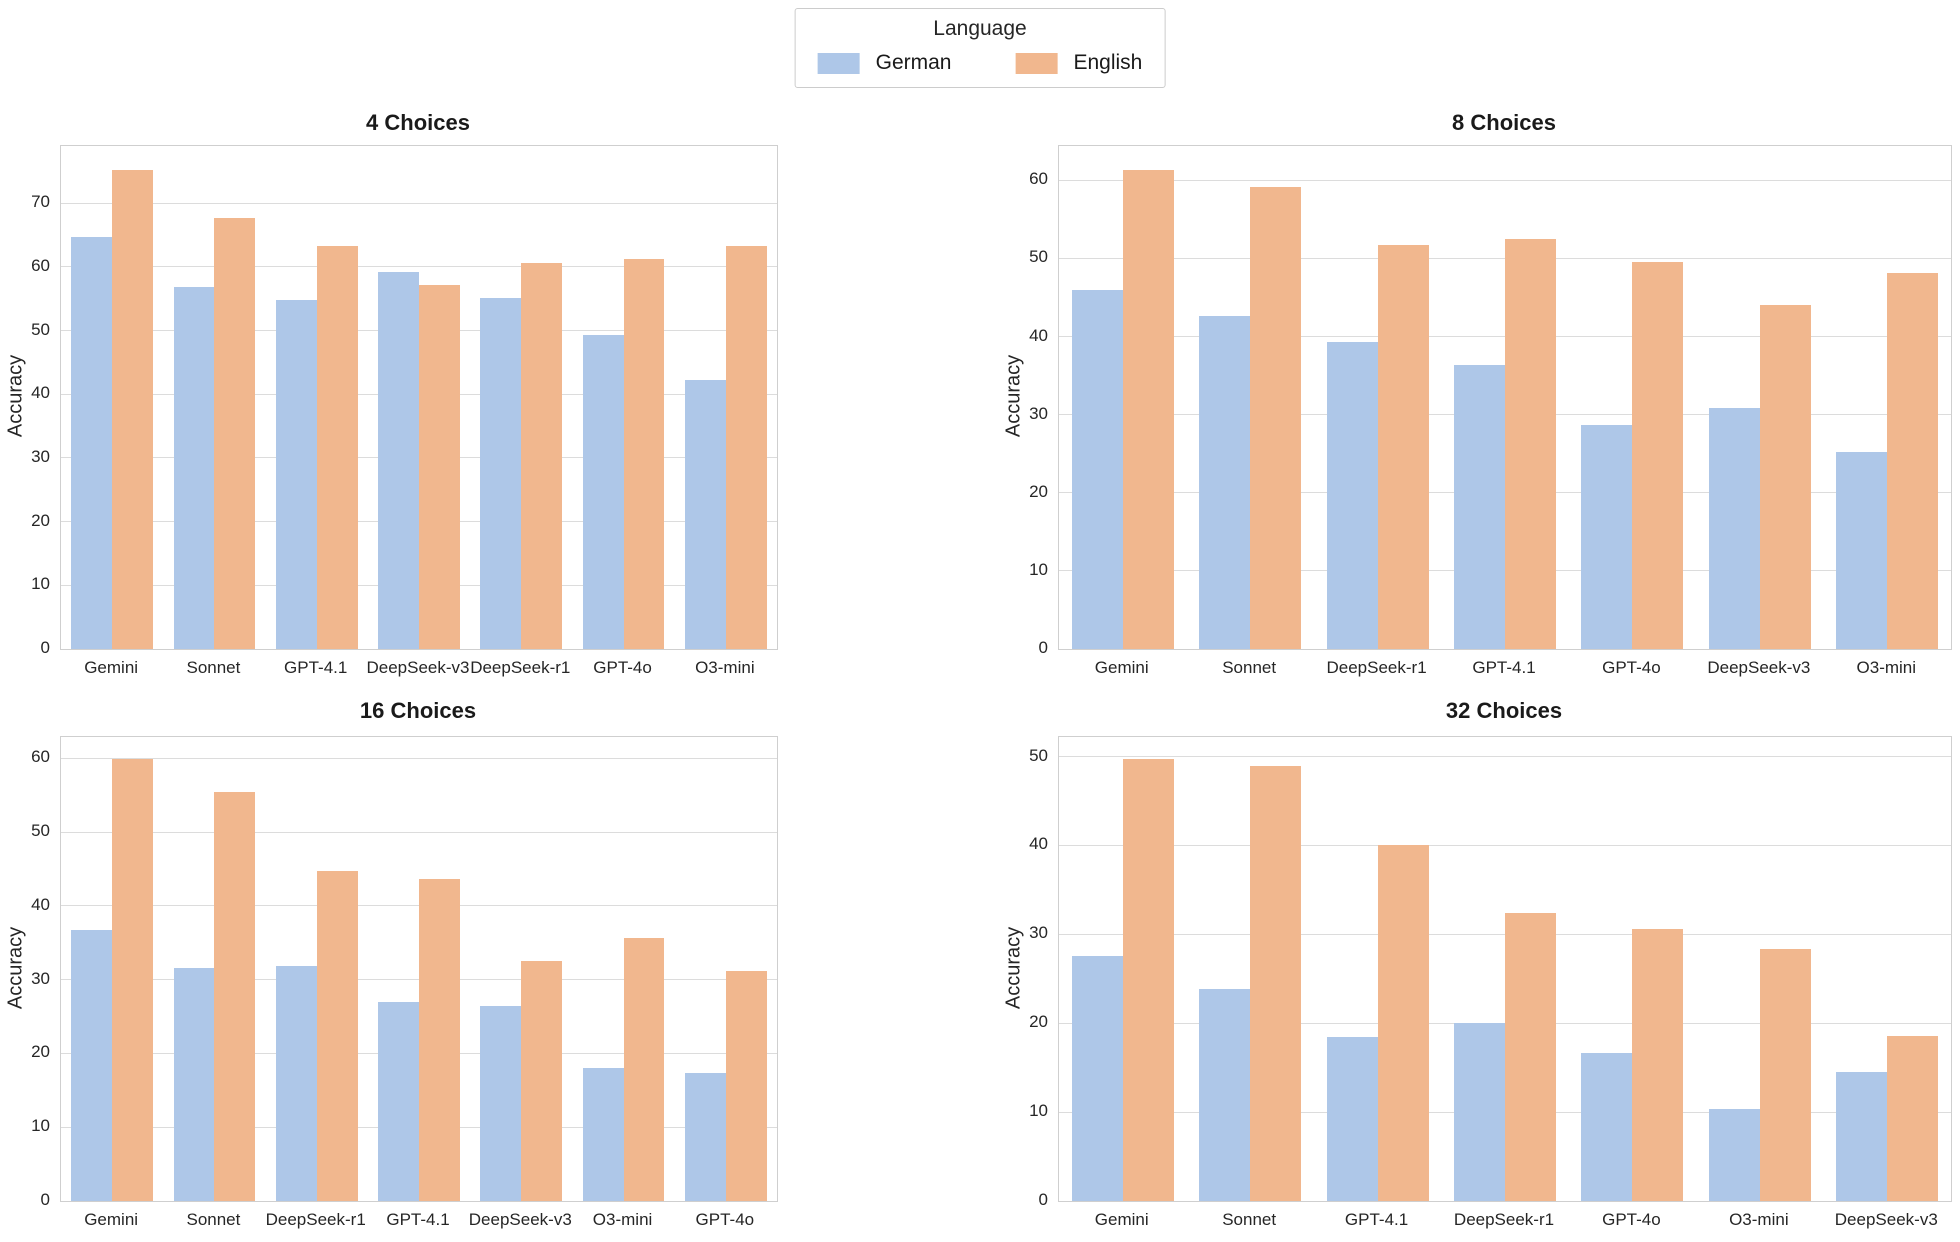  I want to click on legend-label-english: English, so click(1108, 62).